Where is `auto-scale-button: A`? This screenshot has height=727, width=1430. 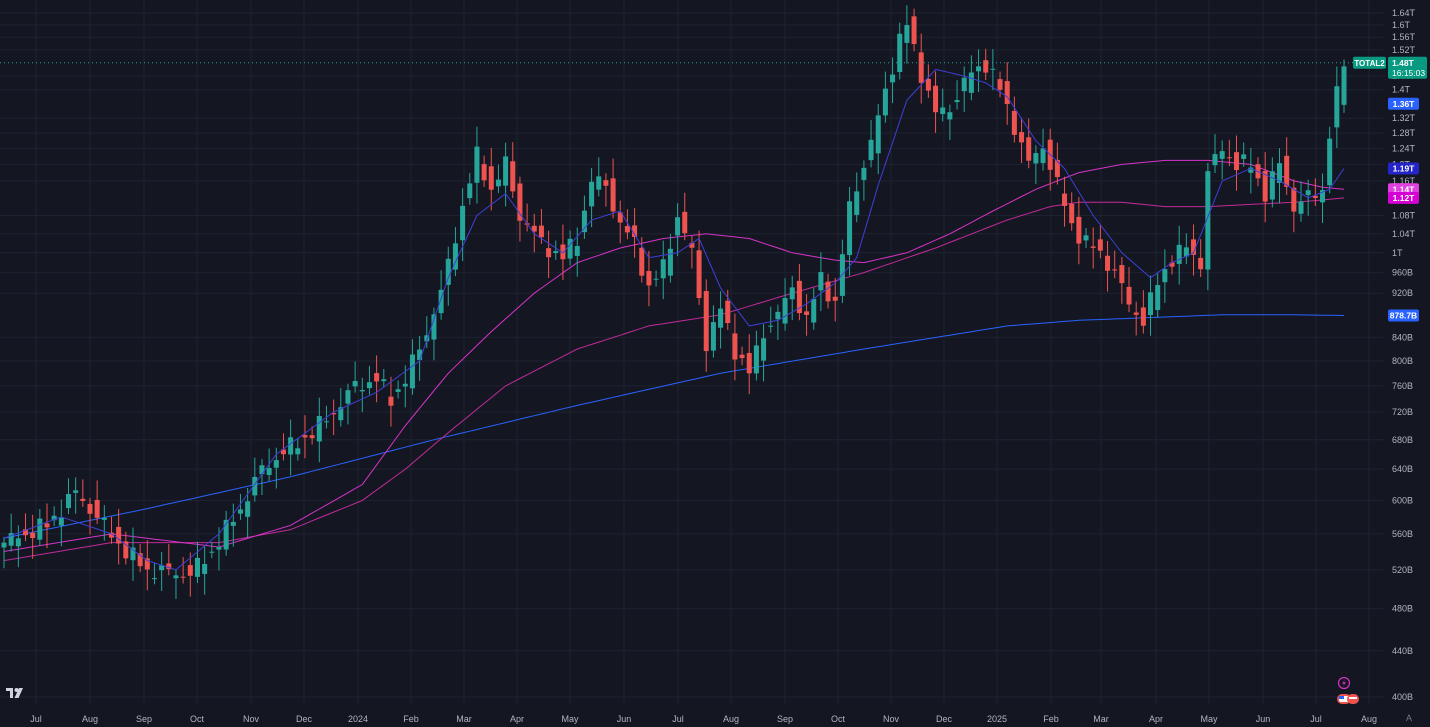
auto-scale-button: A is located at coordinates (1409, 718).